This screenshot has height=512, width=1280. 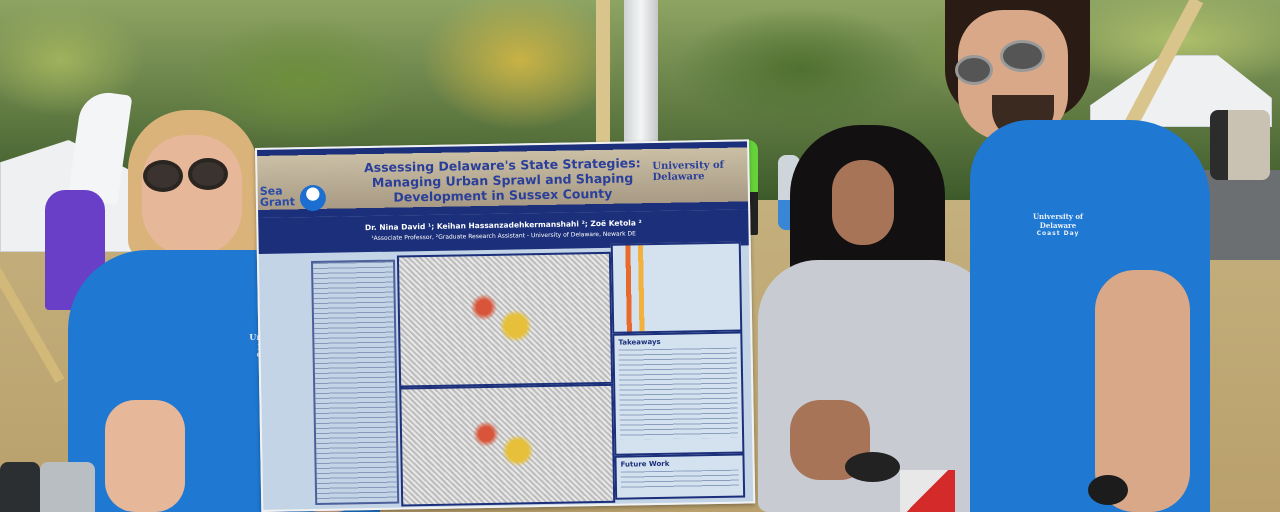 I want to click on takeaways-text, so click(x=678, y=393).